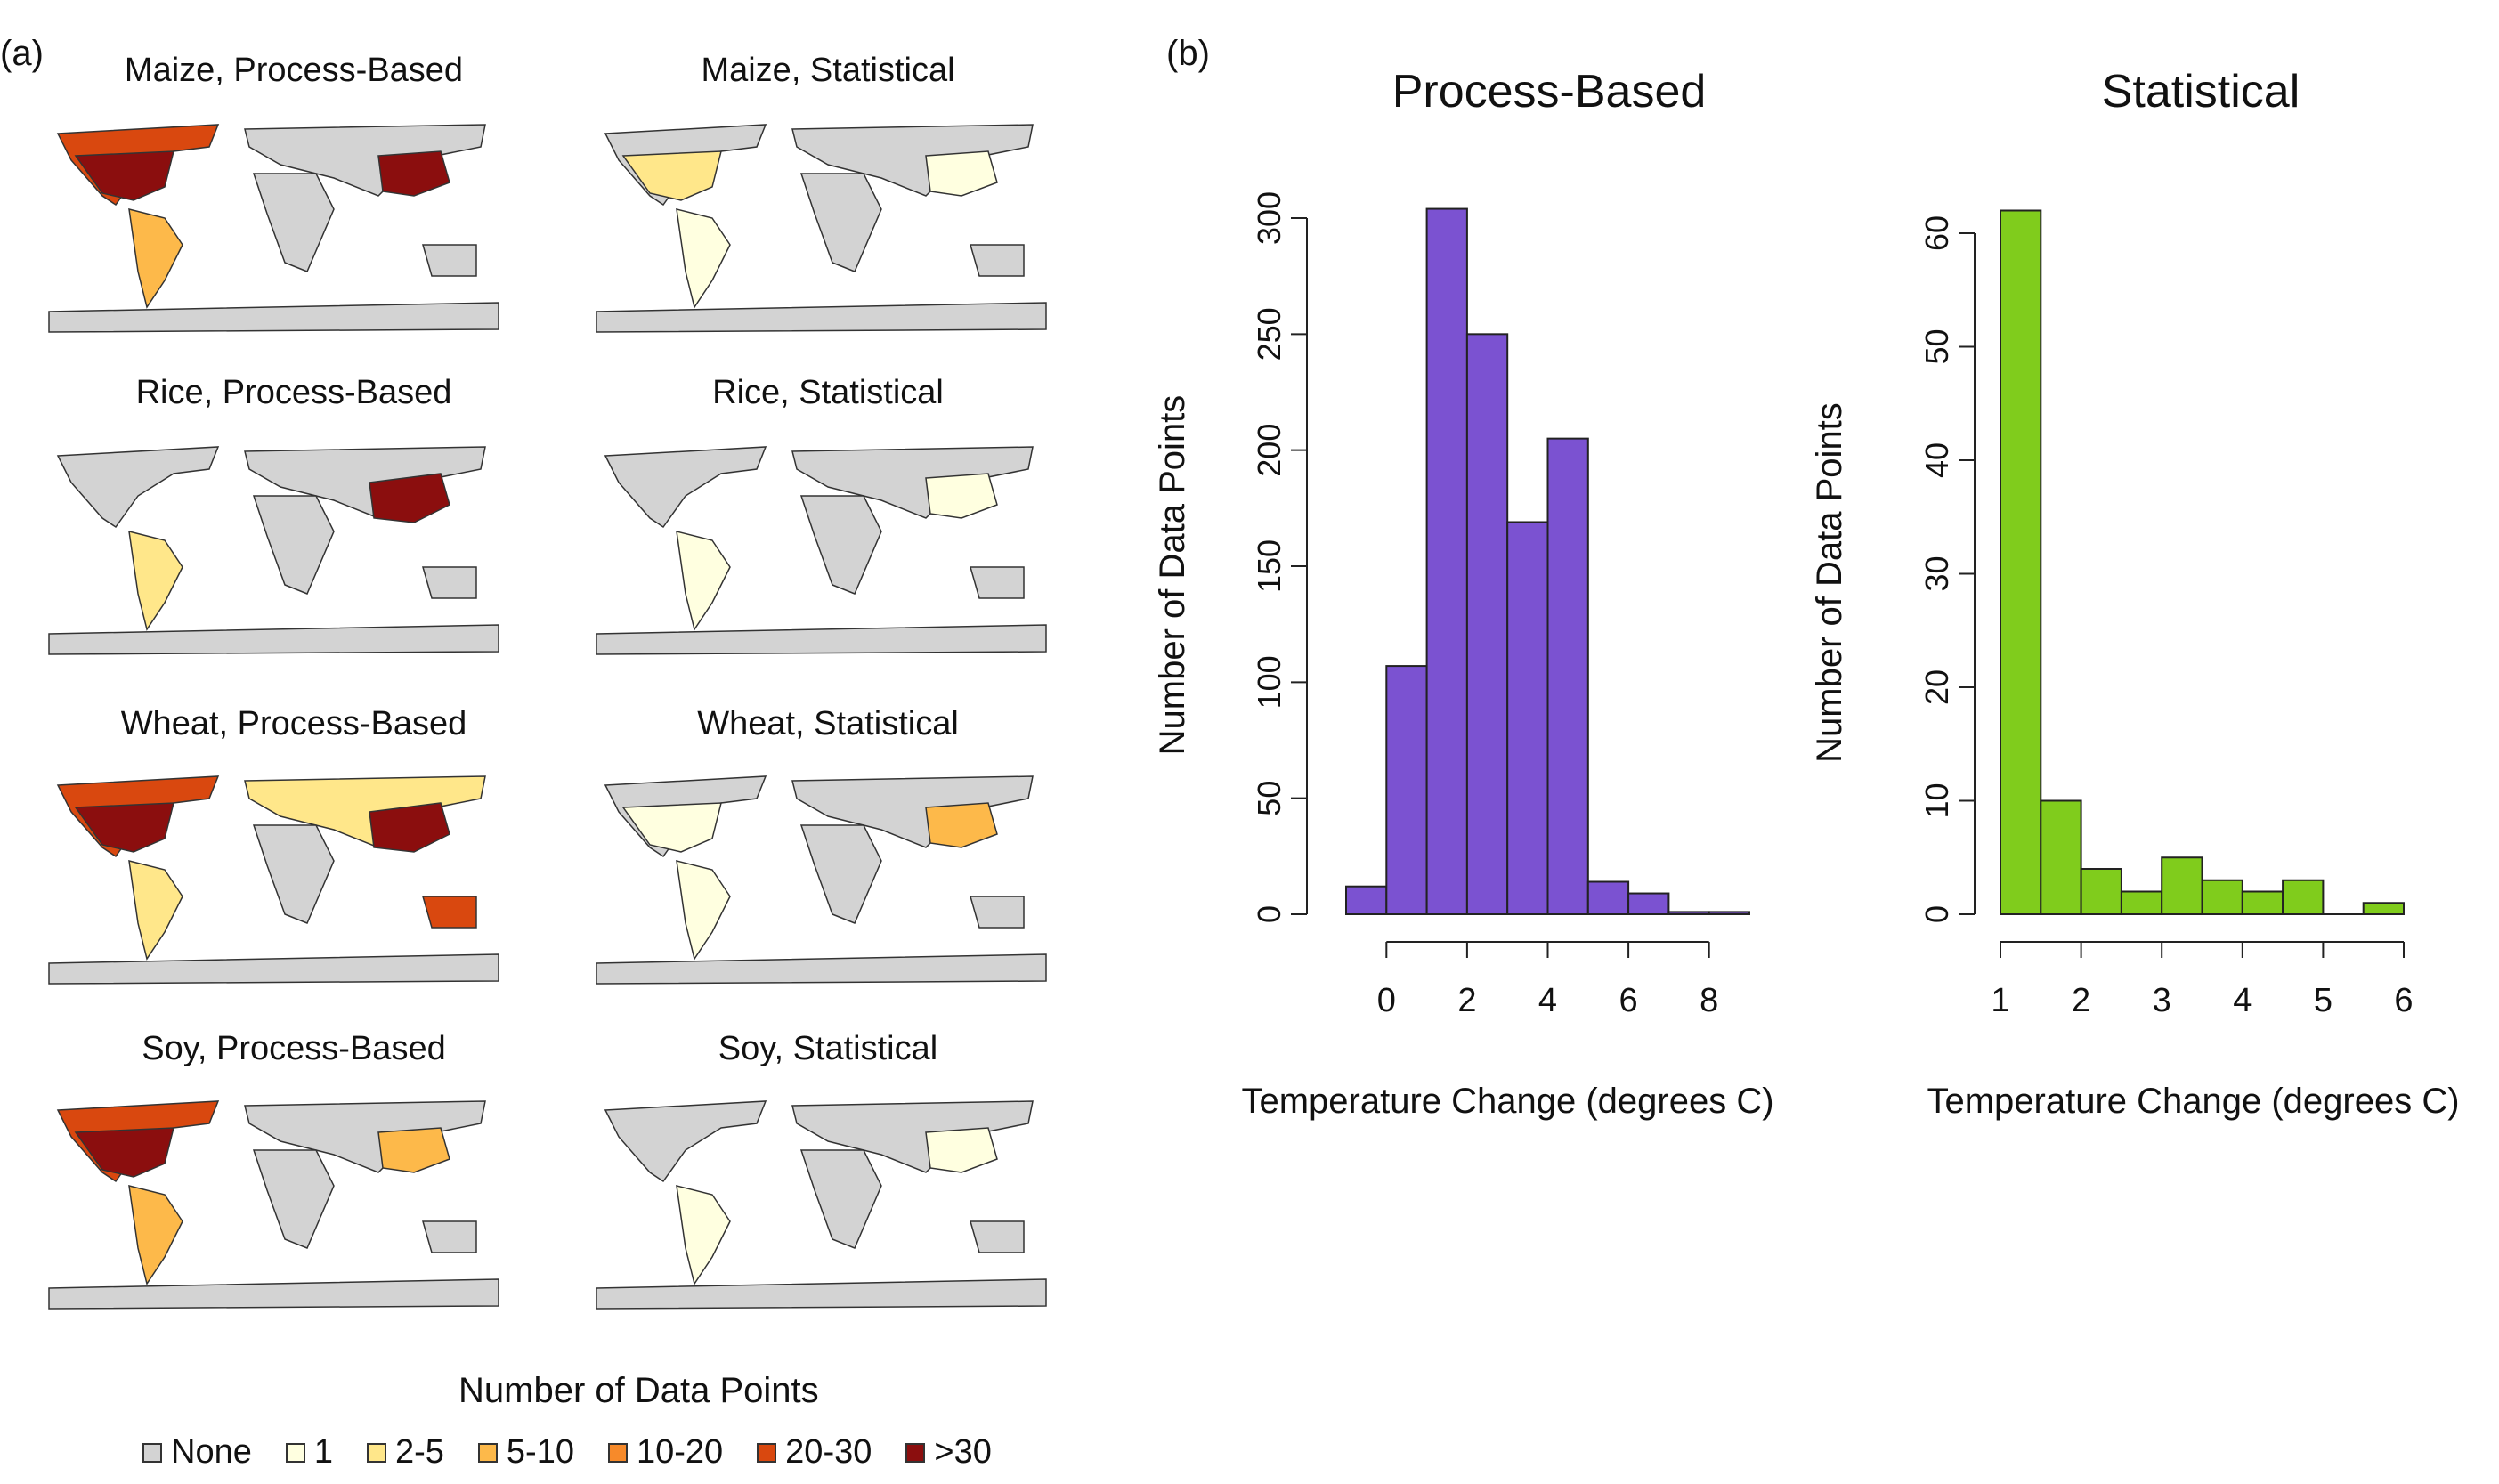  What do you see at coordinates (1547, 1000) in the screenshot?
I see `process-x-tick-label: 4` at bounding box center [1547, 1000].